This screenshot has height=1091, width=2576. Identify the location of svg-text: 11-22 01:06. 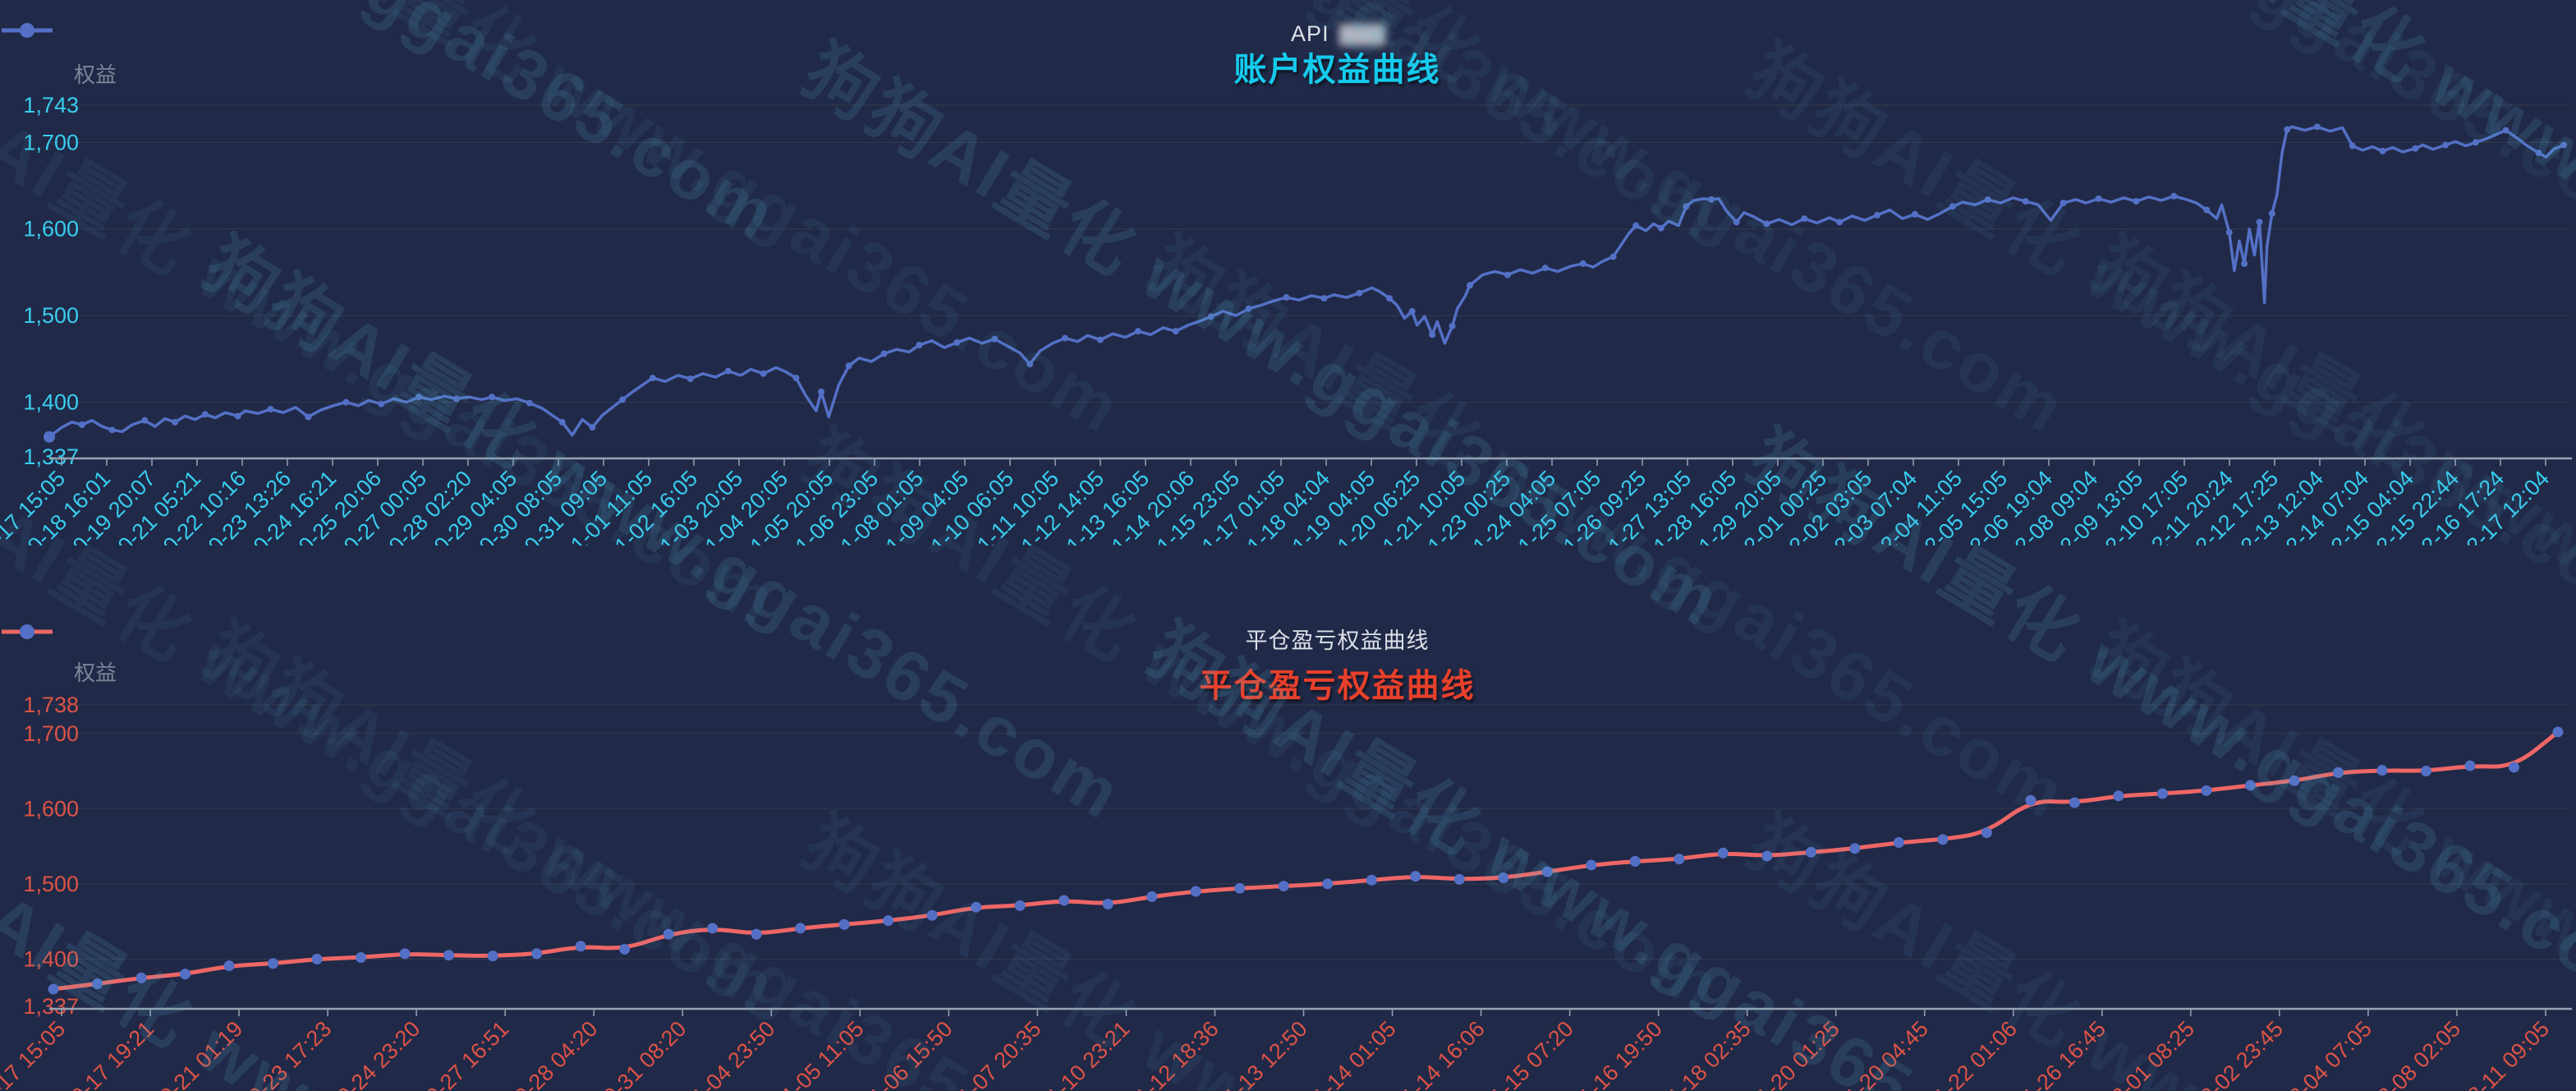
(1972, 1053).